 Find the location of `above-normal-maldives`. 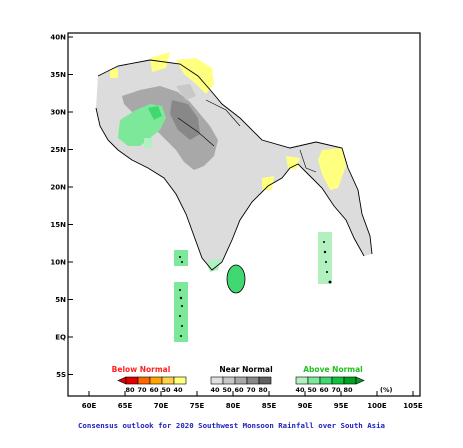

above-normal-maldives is located at coordinates (181, 312).